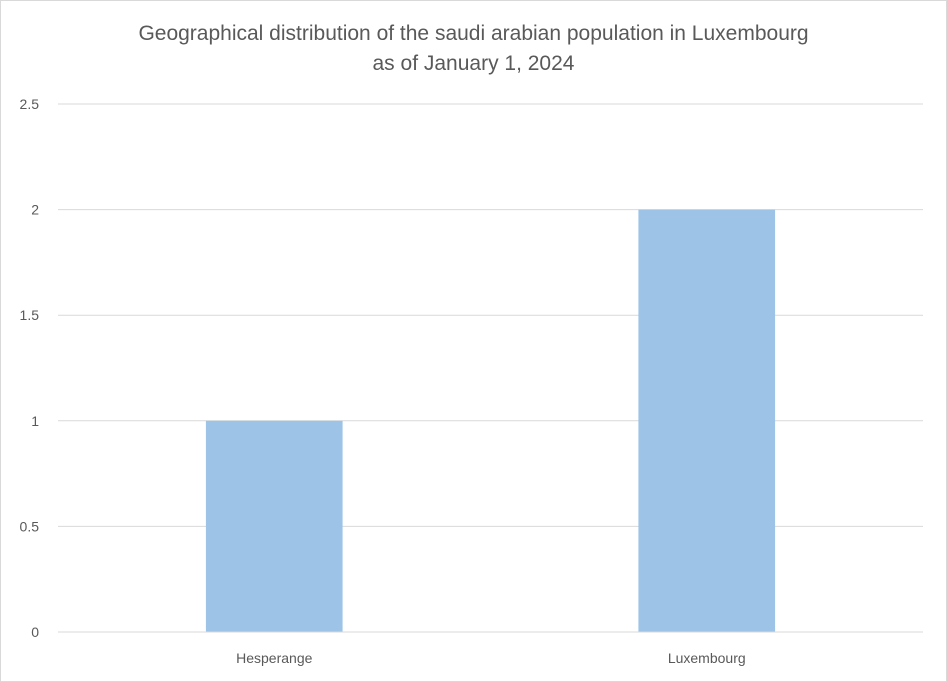 This screenshot has width=947, height=682. I want to click on x-tick-label: Luxembourg, so click(707, 658).